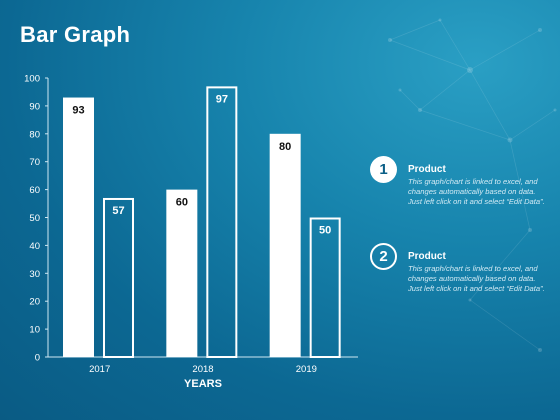 This screenshot has width=560, height=420. I want to click on bar-series-2-2019, so click(325, 287).